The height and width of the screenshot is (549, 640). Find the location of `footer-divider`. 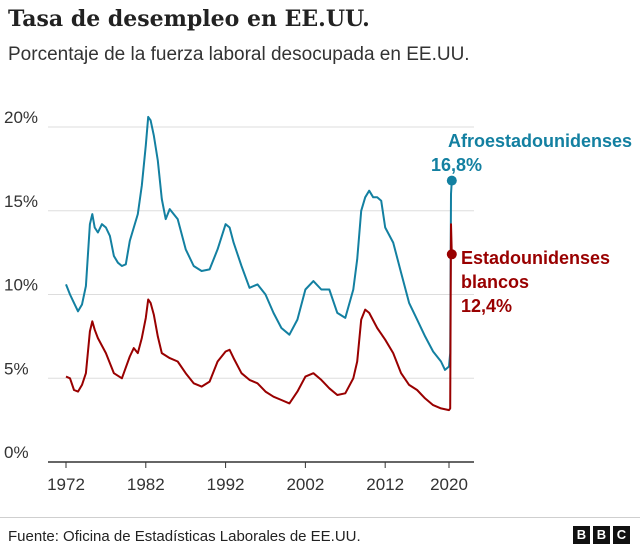

footer-divider is located at coordinates (320, 517).